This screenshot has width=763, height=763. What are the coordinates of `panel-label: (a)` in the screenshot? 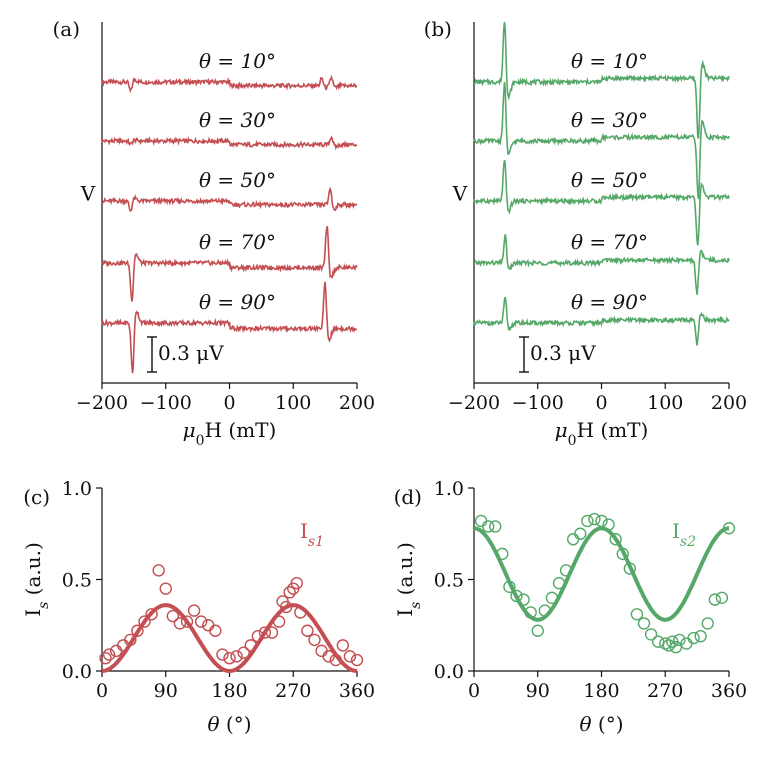 It's located at (66, 29).